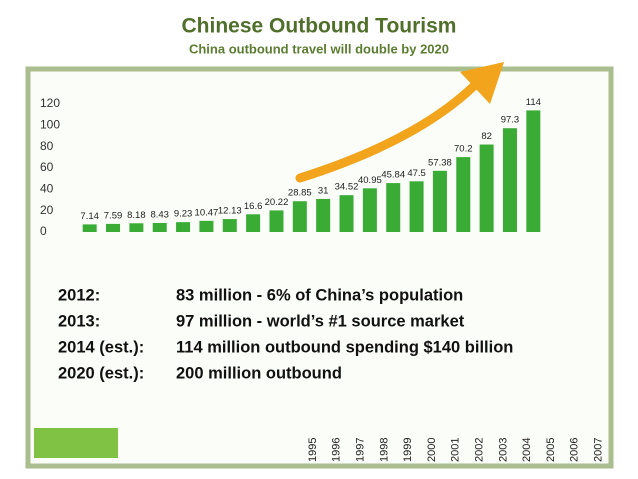 Image resolution: width=638 pixels, height=479 pixels. What do you see at coordinates (370, 180) in the screenshot?
I see `value-label: 40.95` at bounding box center [370, 180].